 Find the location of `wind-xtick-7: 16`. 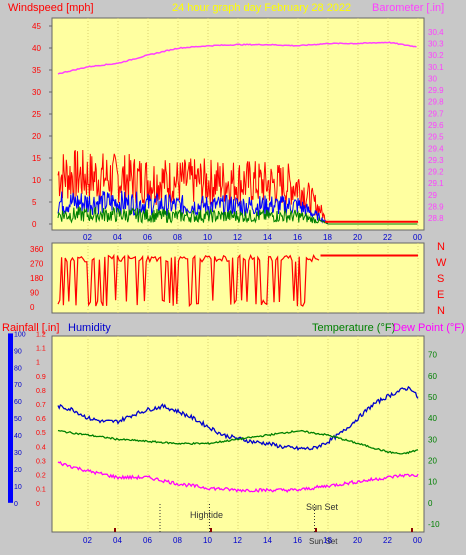

wind-xtick-7: 16 is located at coordinates (297, 237).